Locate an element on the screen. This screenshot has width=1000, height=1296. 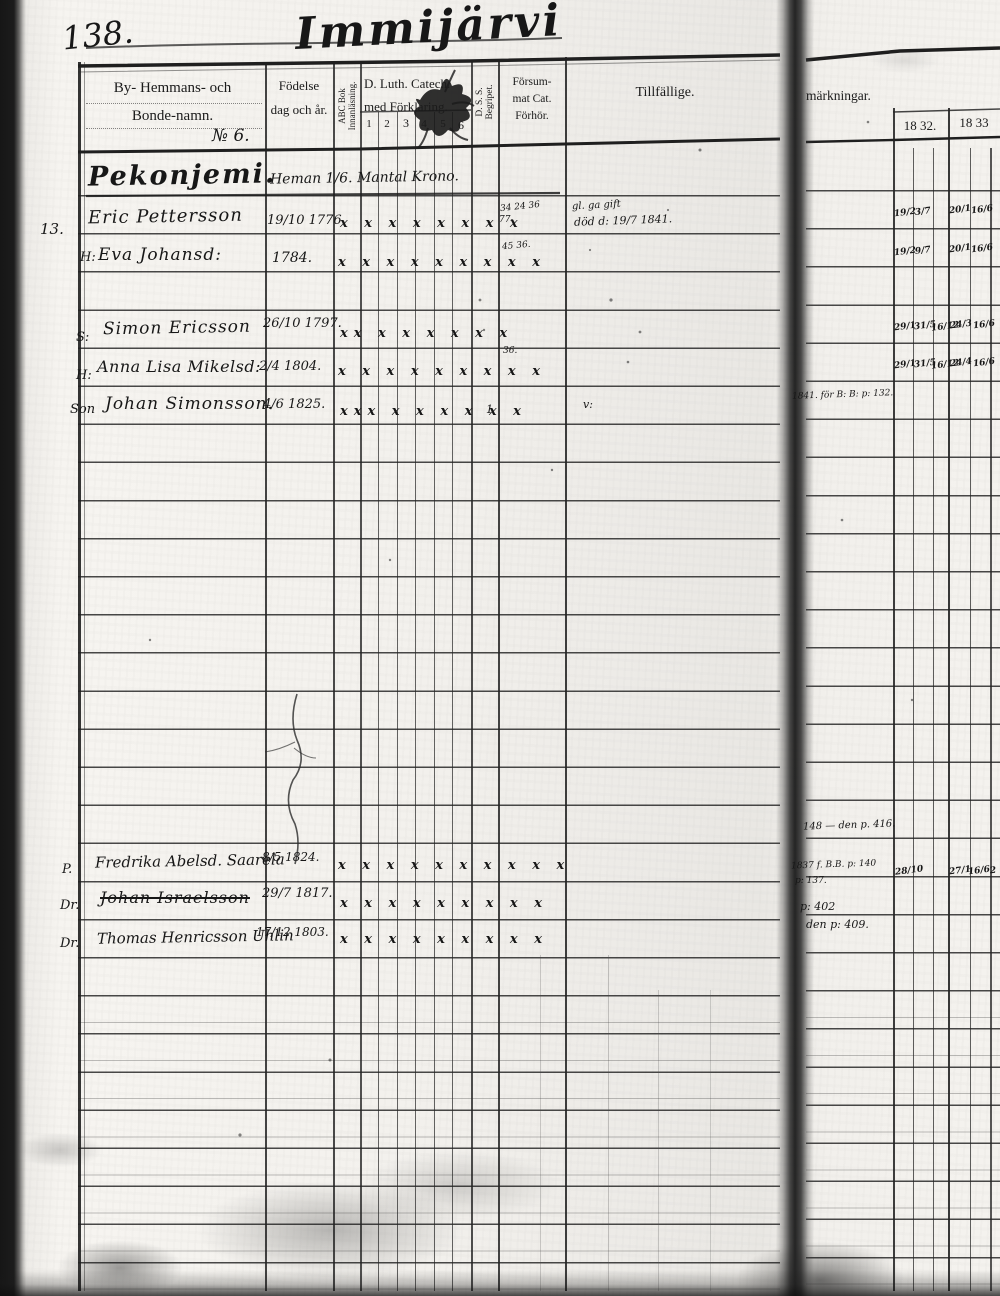
catechism-subcol-6: 6 is located at coordinates (461, 125).